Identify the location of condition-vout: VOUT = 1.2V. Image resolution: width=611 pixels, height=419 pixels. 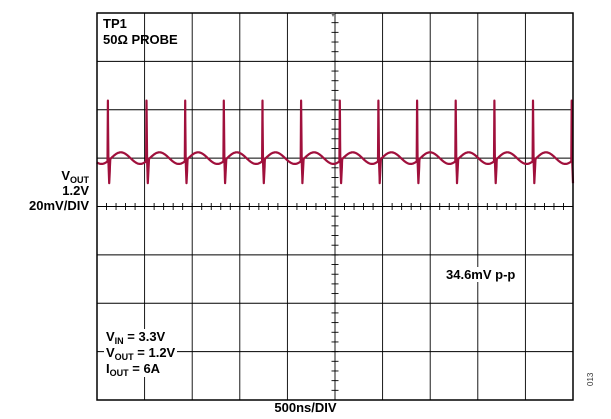
(141, 353).